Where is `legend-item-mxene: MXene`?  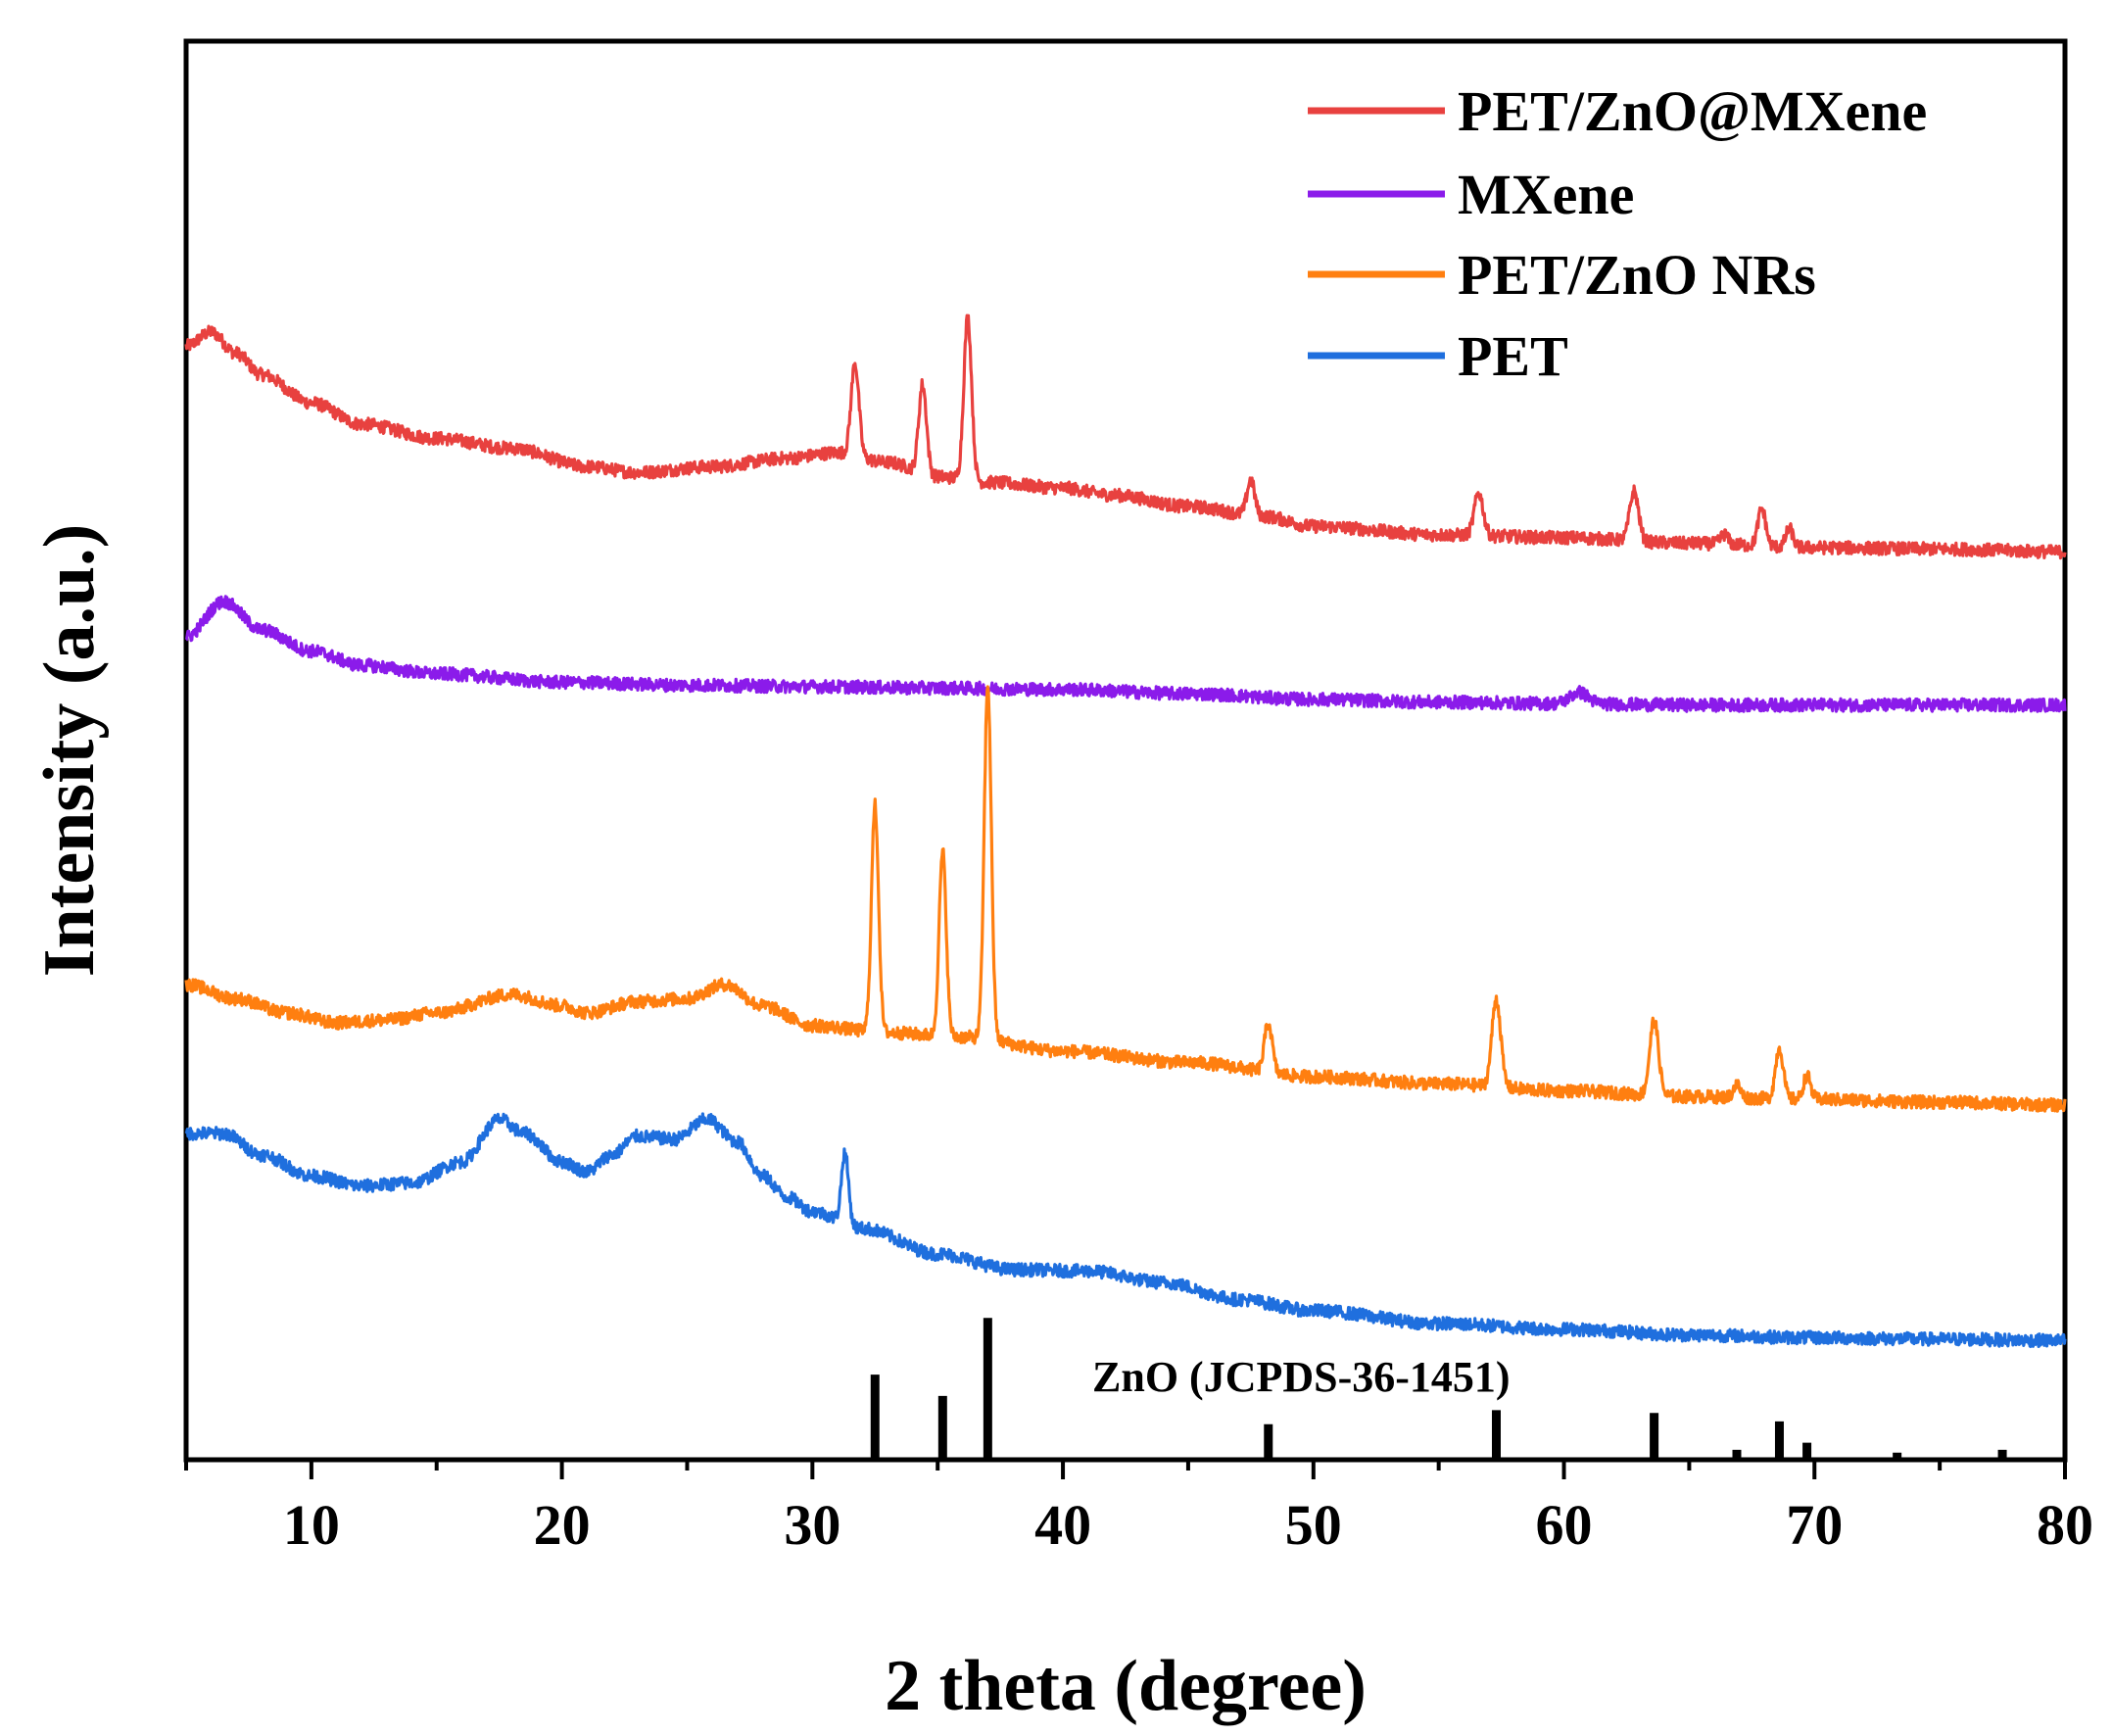
legend-item-mxene: MXene is located at coordinates (1471, 194).